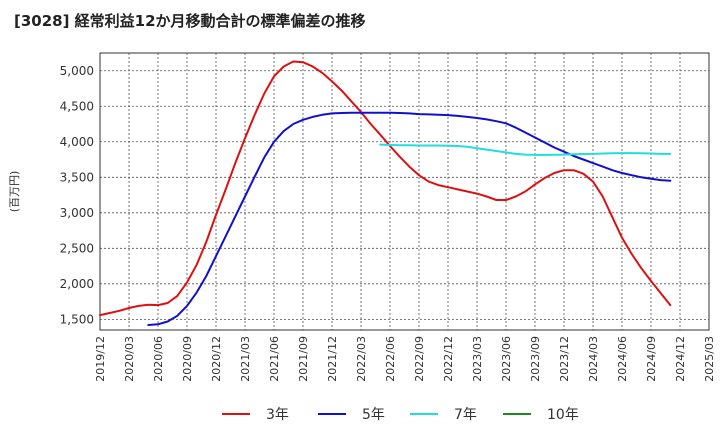  Describe the element at coordinates (77, 213) in the screenshot. I see `y-tick-label: 3,000` at that location.